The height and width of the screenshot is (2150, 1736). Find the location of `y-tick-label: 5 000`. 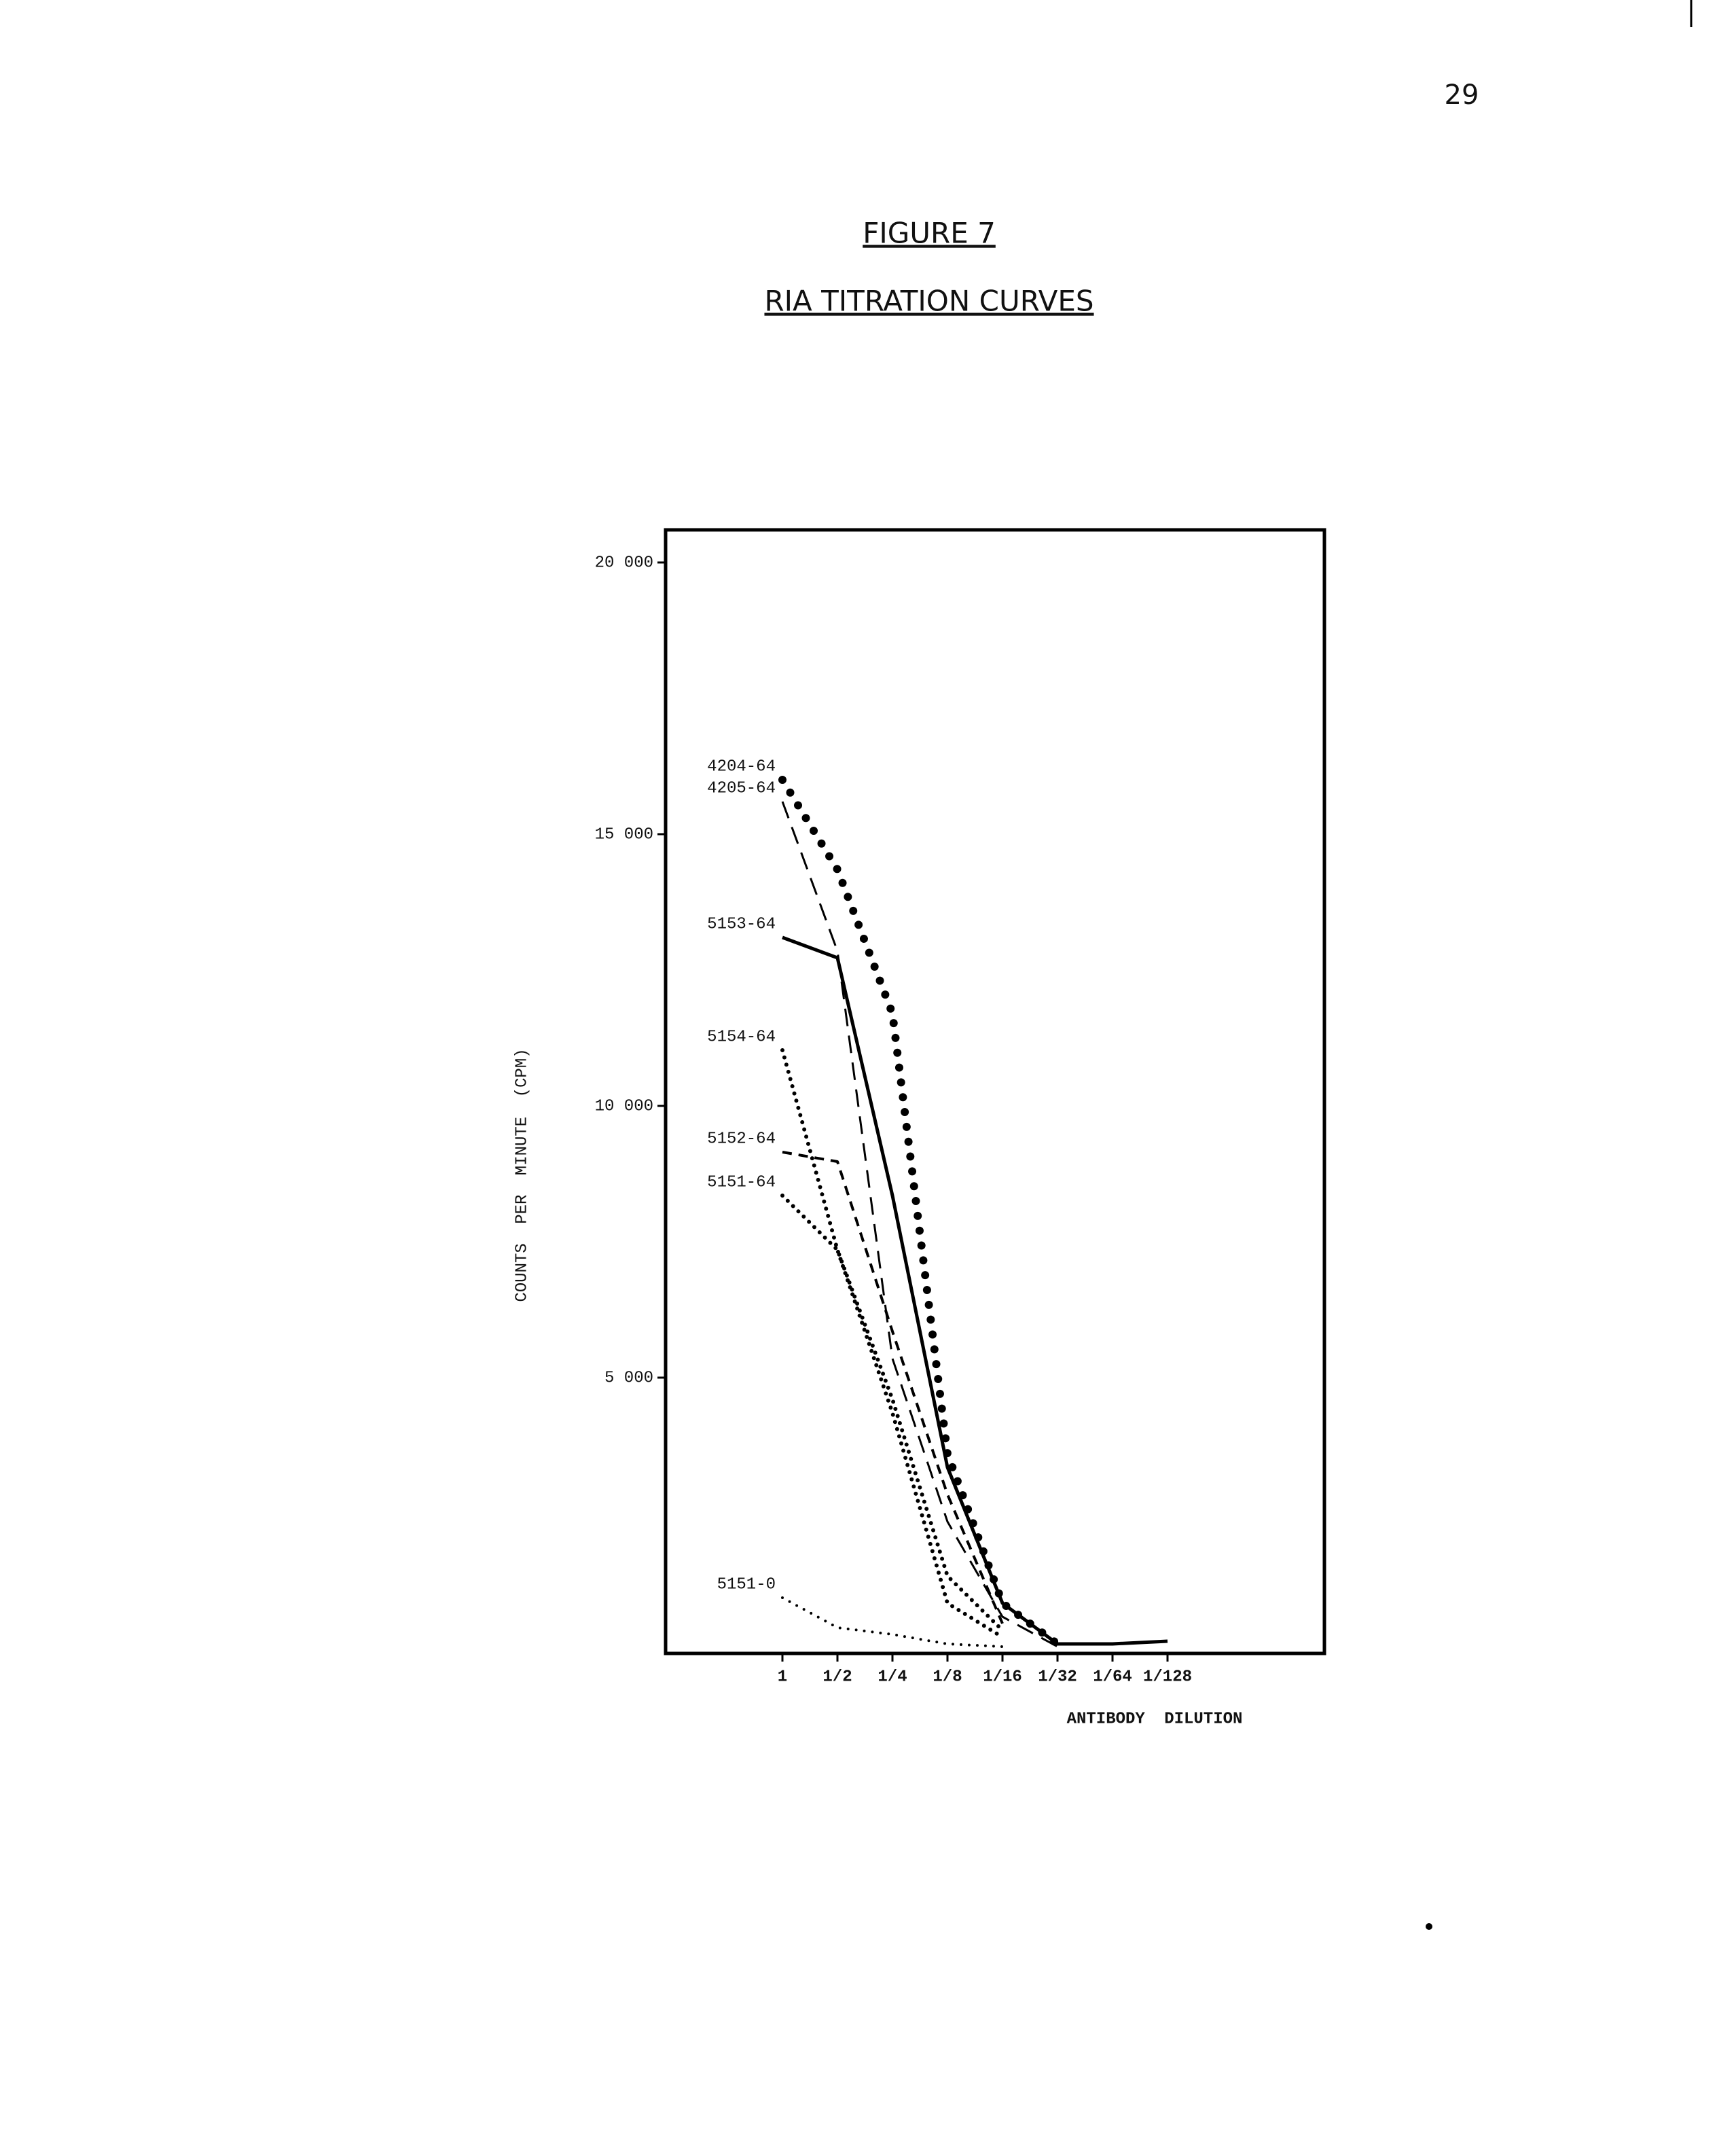

y-tick-label: 5 000 is located at coordinates (628, 1378).